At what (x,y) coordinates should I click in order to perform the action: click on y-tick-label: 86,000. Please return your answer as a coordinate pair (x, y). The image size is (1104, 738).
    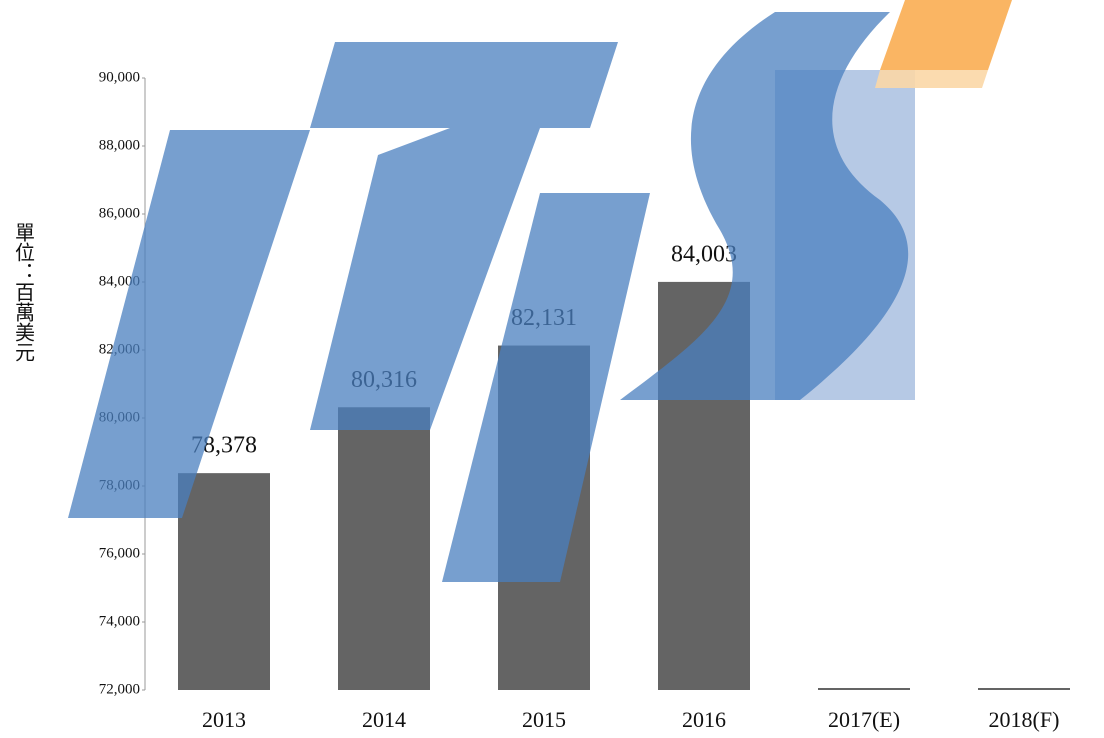
    Looking at the image, I should click on (119, 213).